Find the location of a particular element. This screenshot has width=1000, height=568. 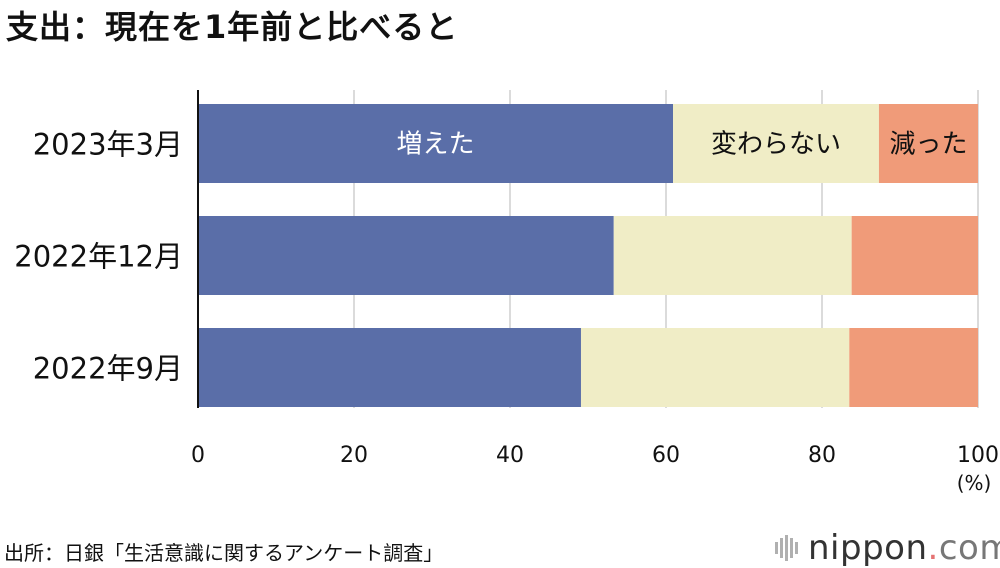

series-label: 増えた is located at coordinates (436, 145).